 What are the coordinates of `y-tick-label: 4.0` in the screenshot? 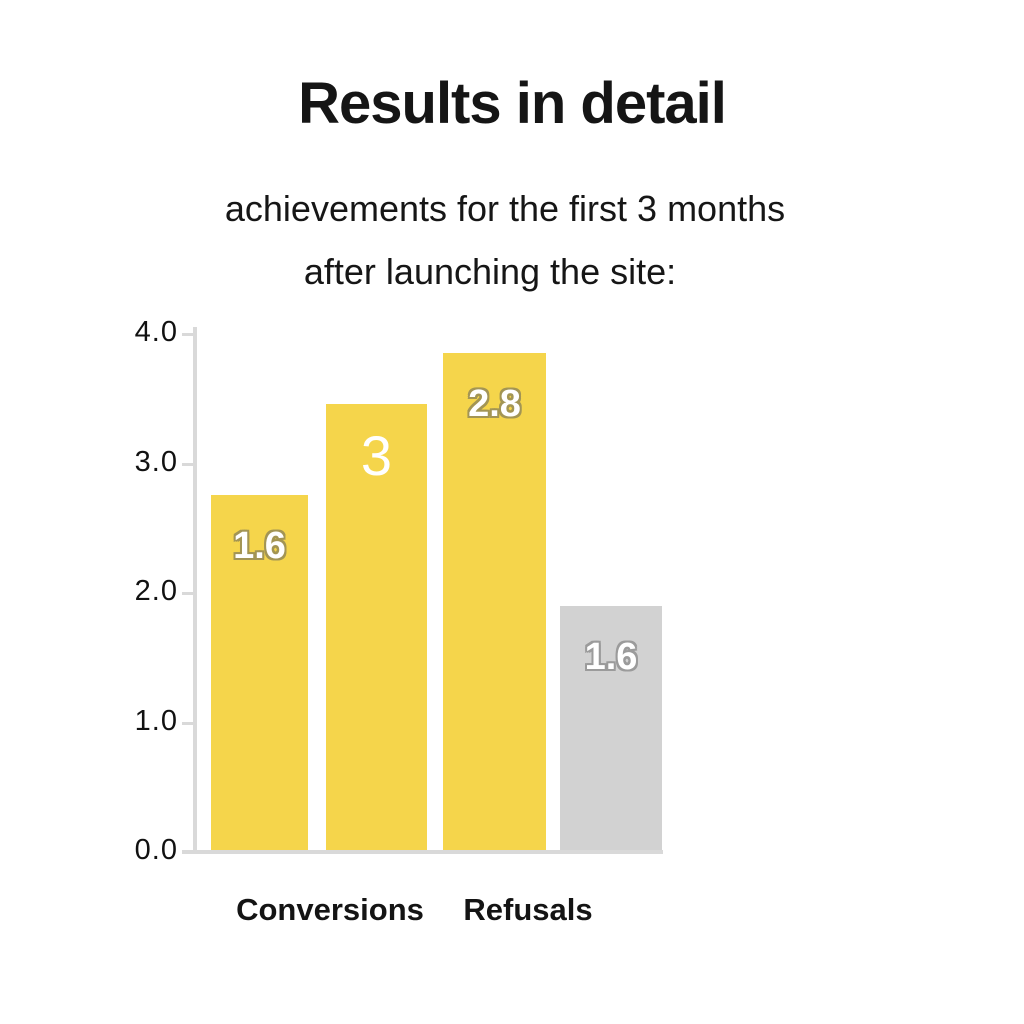 It's located at (156, 332).